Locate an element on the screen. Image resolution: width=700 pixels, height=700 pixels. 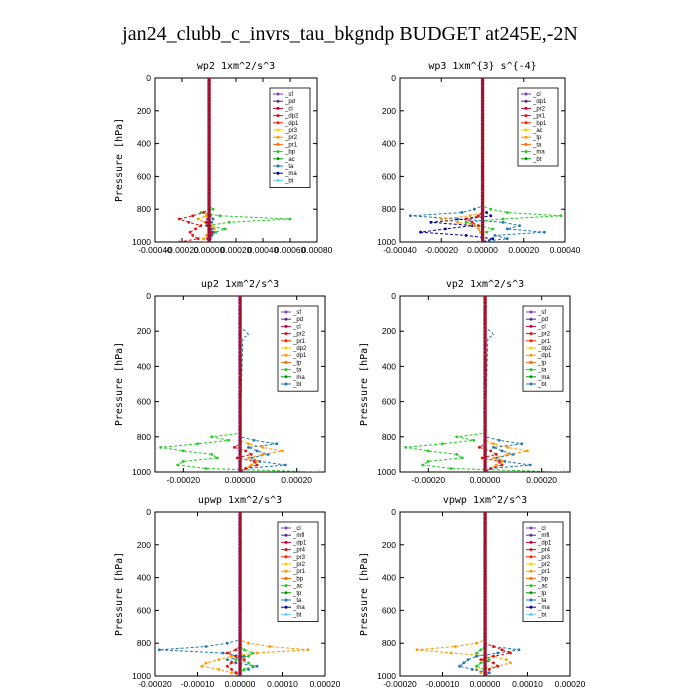
y-tick-label: 0 is located at coordinates (148, 512).